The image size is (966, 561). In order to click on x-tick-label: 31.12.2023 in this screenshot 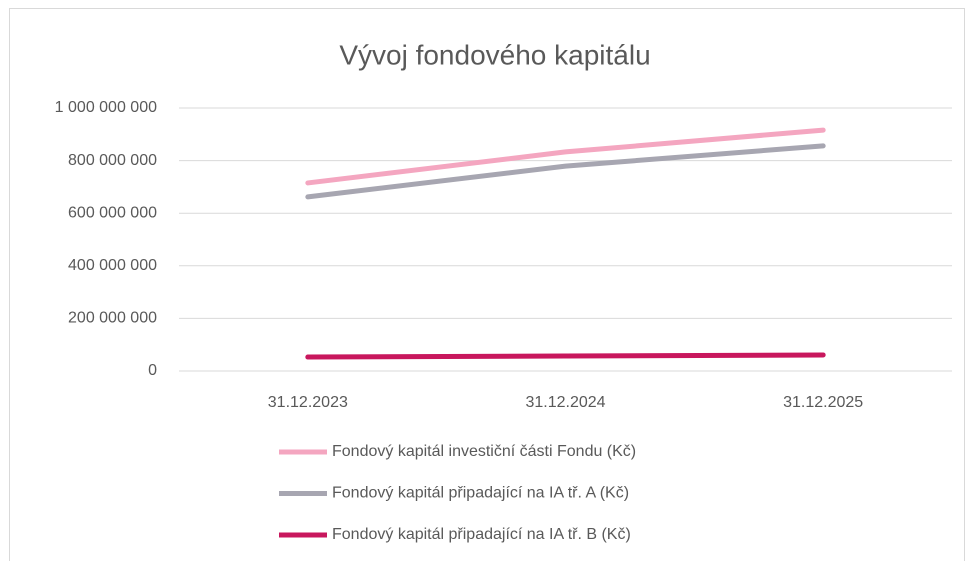, I will do `click(308, 402)`.